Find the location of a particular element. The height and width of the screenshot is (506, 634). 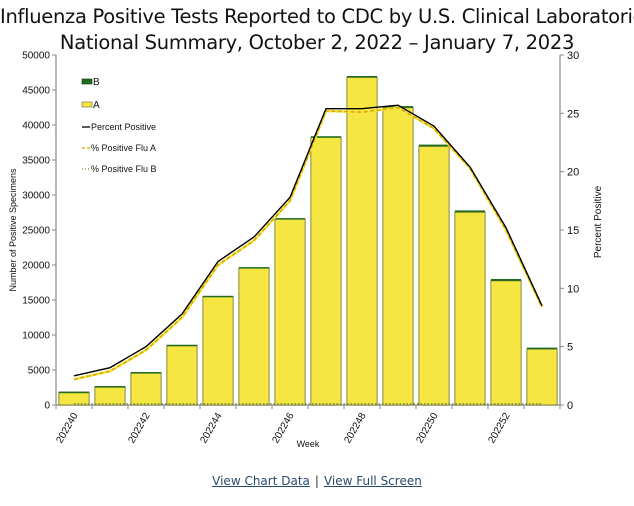

x-tick-label: 202248 is located at coordinates (355, 428).